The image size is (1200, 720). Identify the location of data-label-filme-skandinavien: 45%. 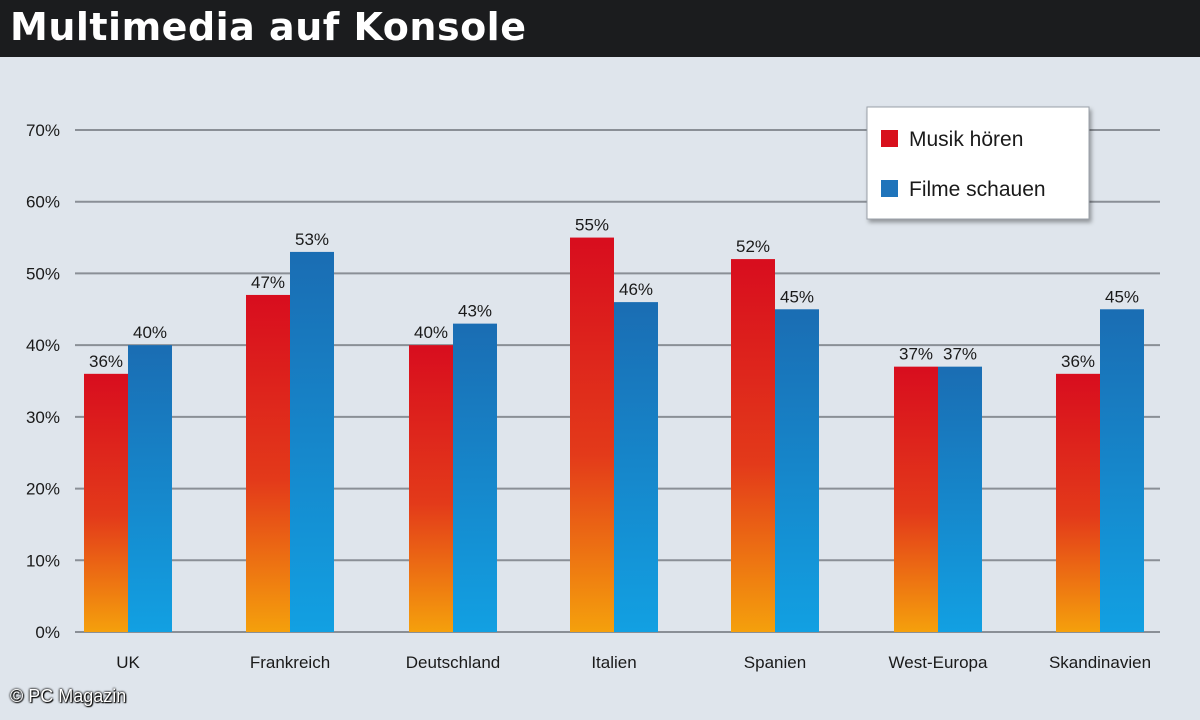
(1122, 296).